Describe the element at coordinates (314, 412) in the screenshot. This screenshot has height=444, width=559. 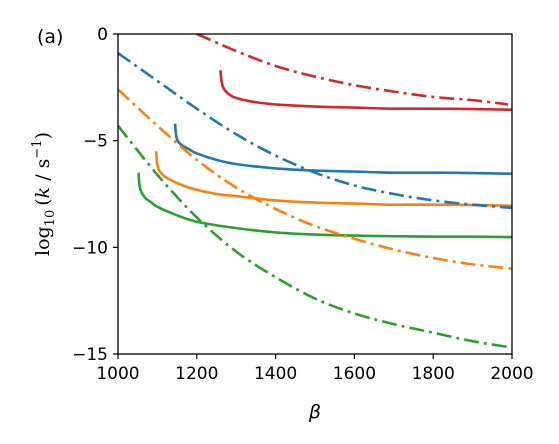
I see `x-axis-label: β` at that location.